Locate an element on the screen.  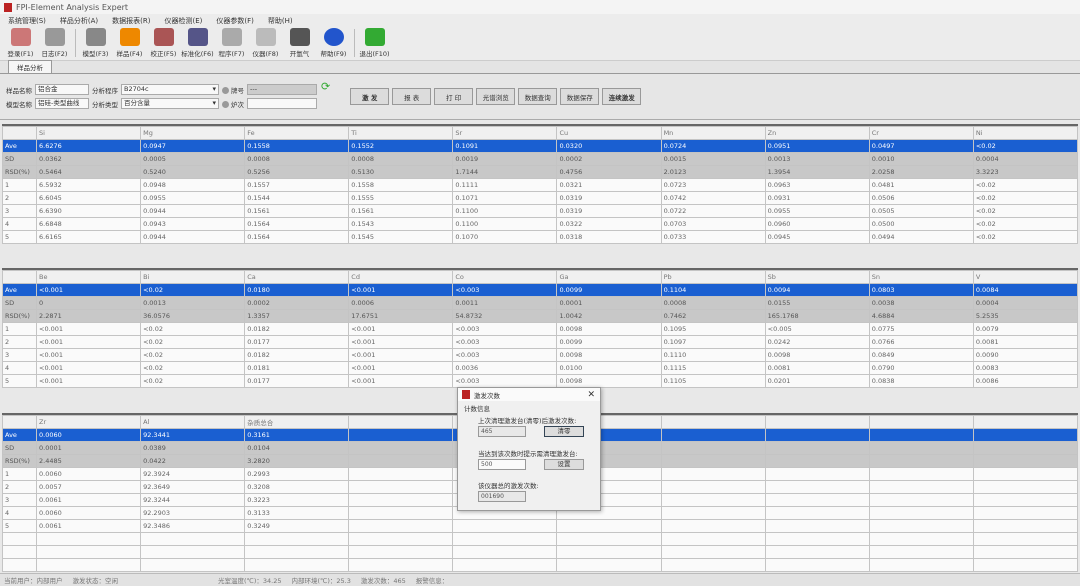
column-header: Ga is located at coordinates (609, 277).